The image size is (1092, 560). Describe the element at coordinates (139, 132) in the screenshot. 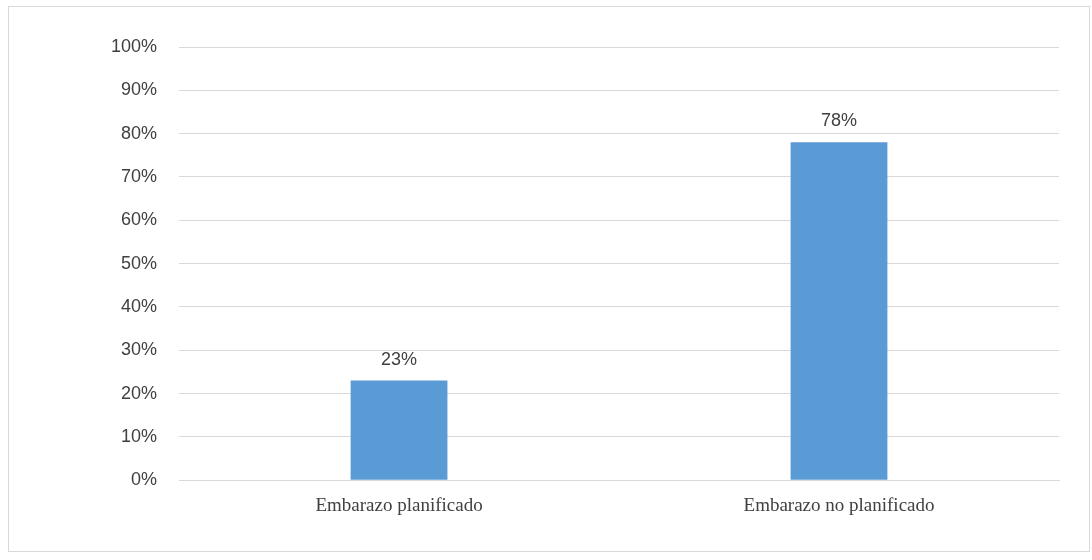

I see `y-tick-label: 80%` at that location.